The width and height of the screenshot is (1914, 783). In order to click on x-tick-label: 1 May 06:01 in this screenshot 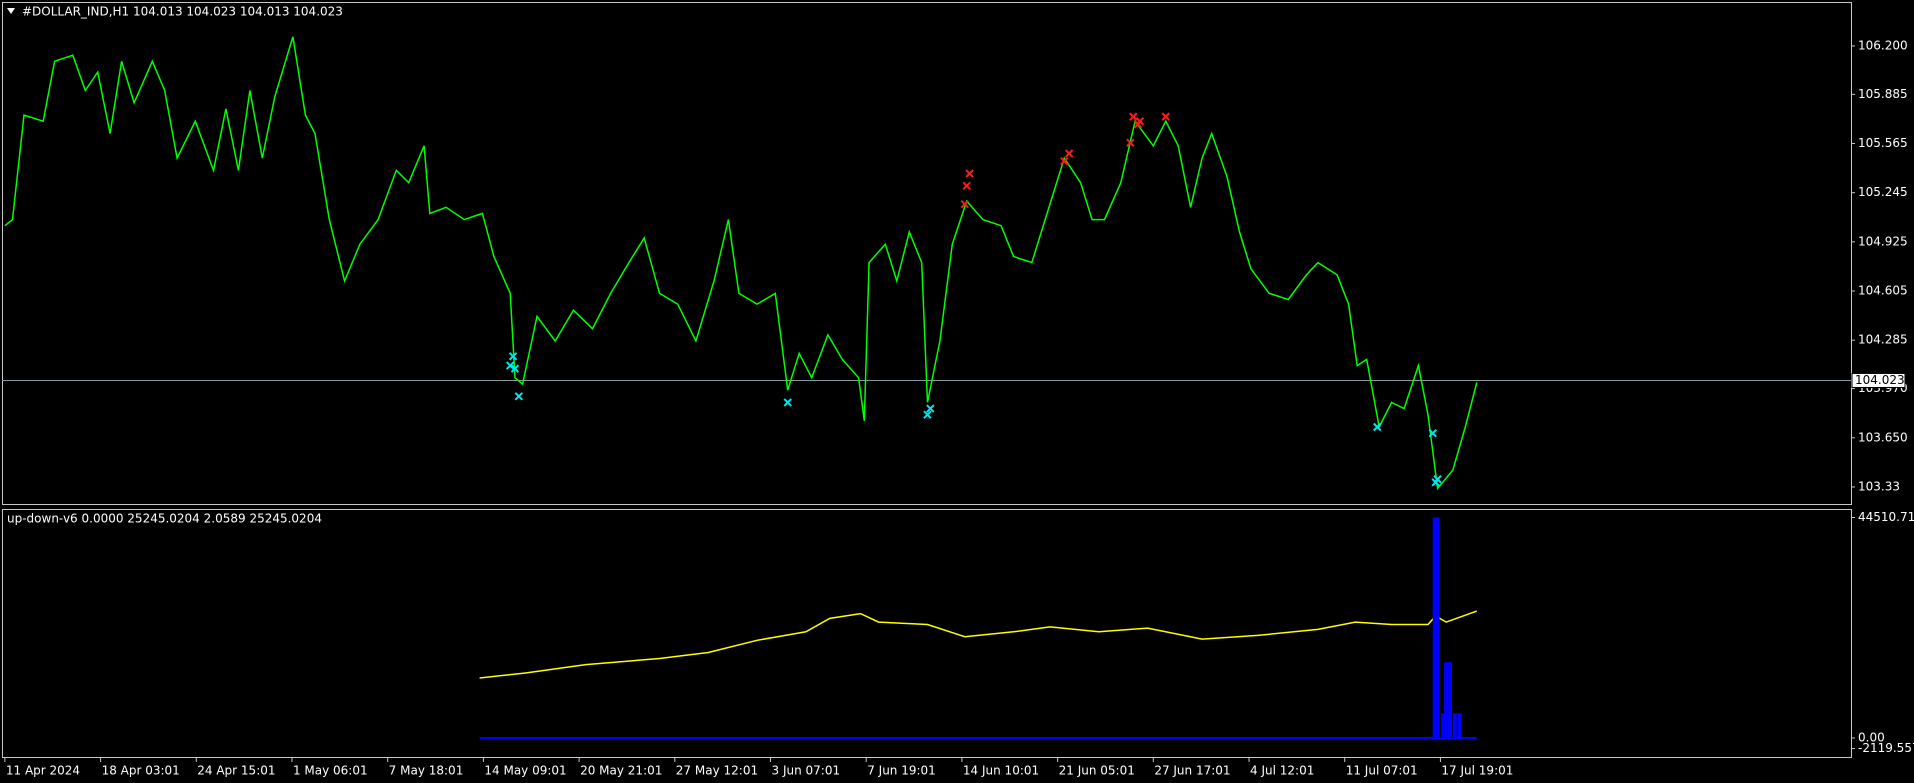, I will do `click(330, 771)`.